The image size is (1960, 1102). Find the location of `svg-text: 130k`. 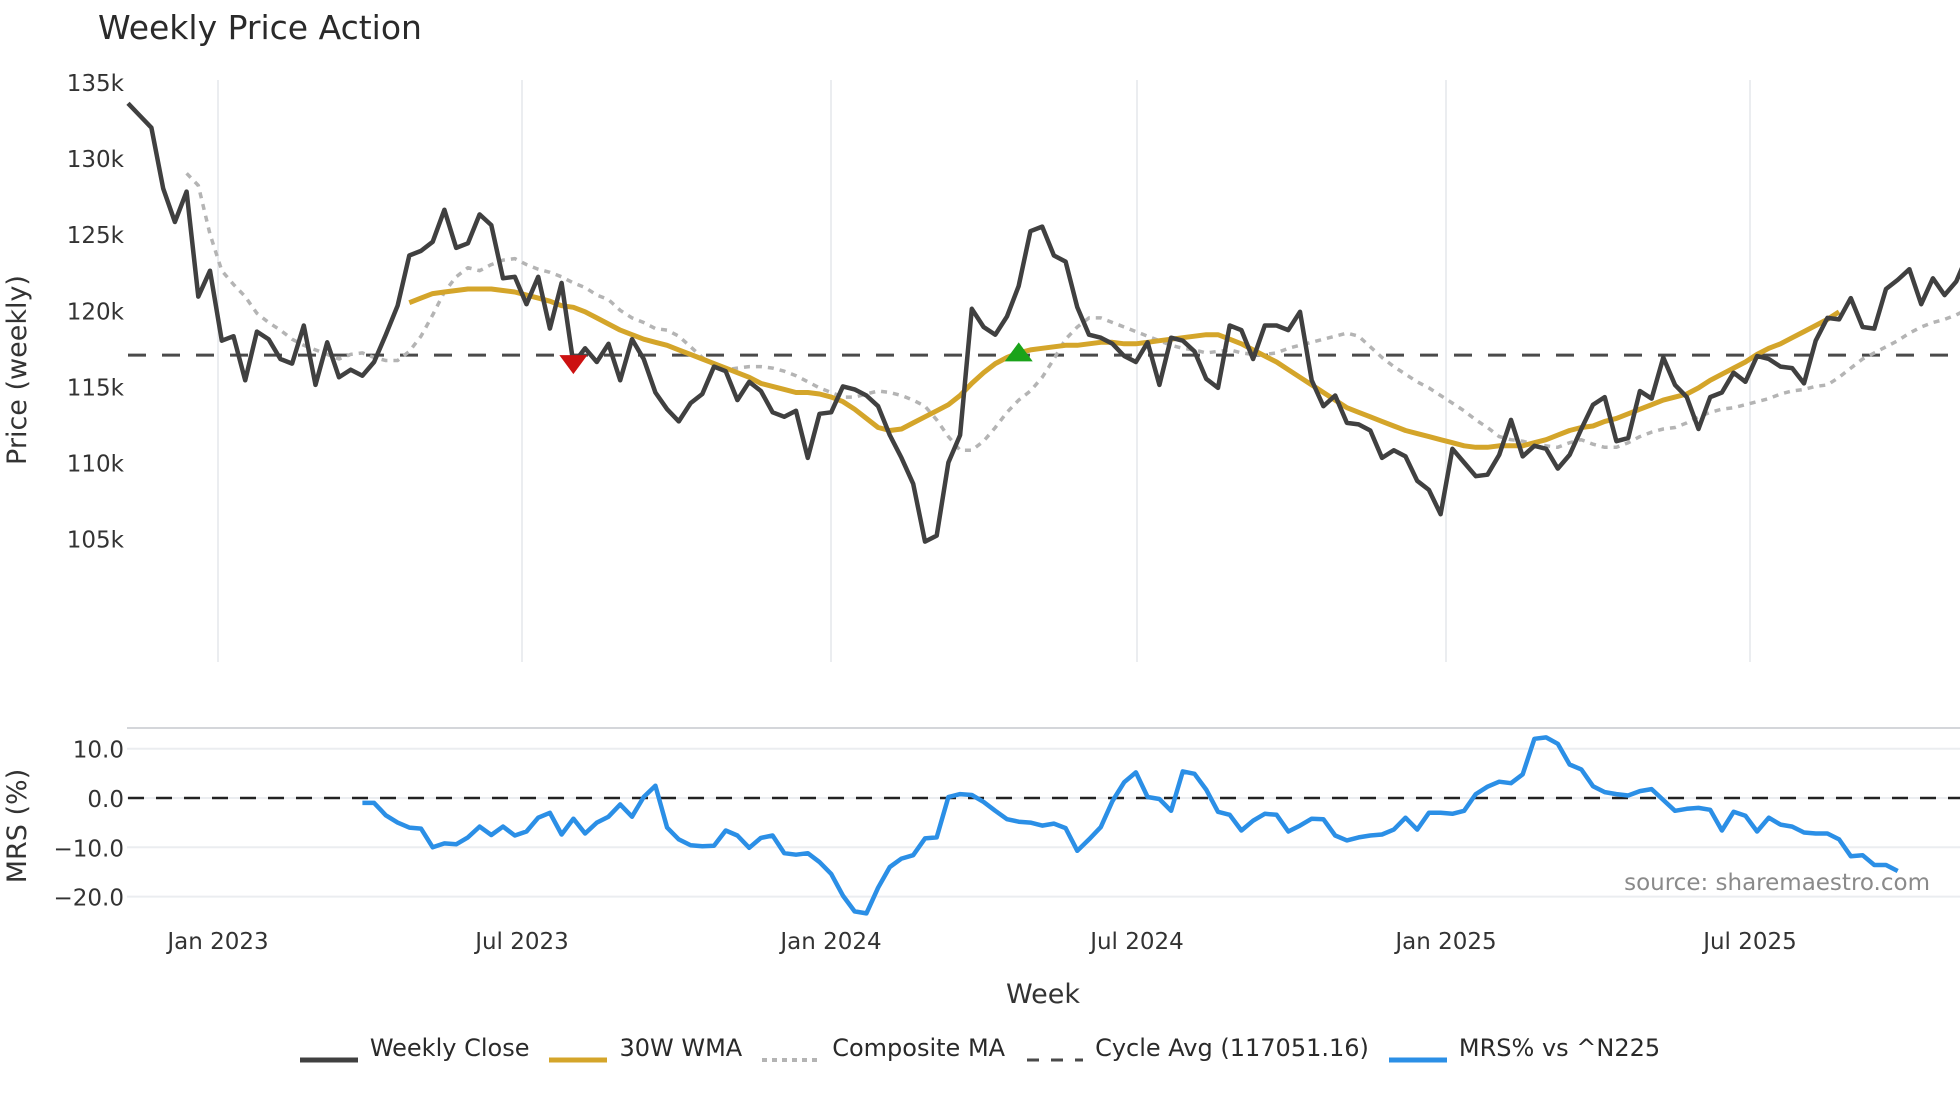

svg-text: 130k is located at coordinates (96, 160).